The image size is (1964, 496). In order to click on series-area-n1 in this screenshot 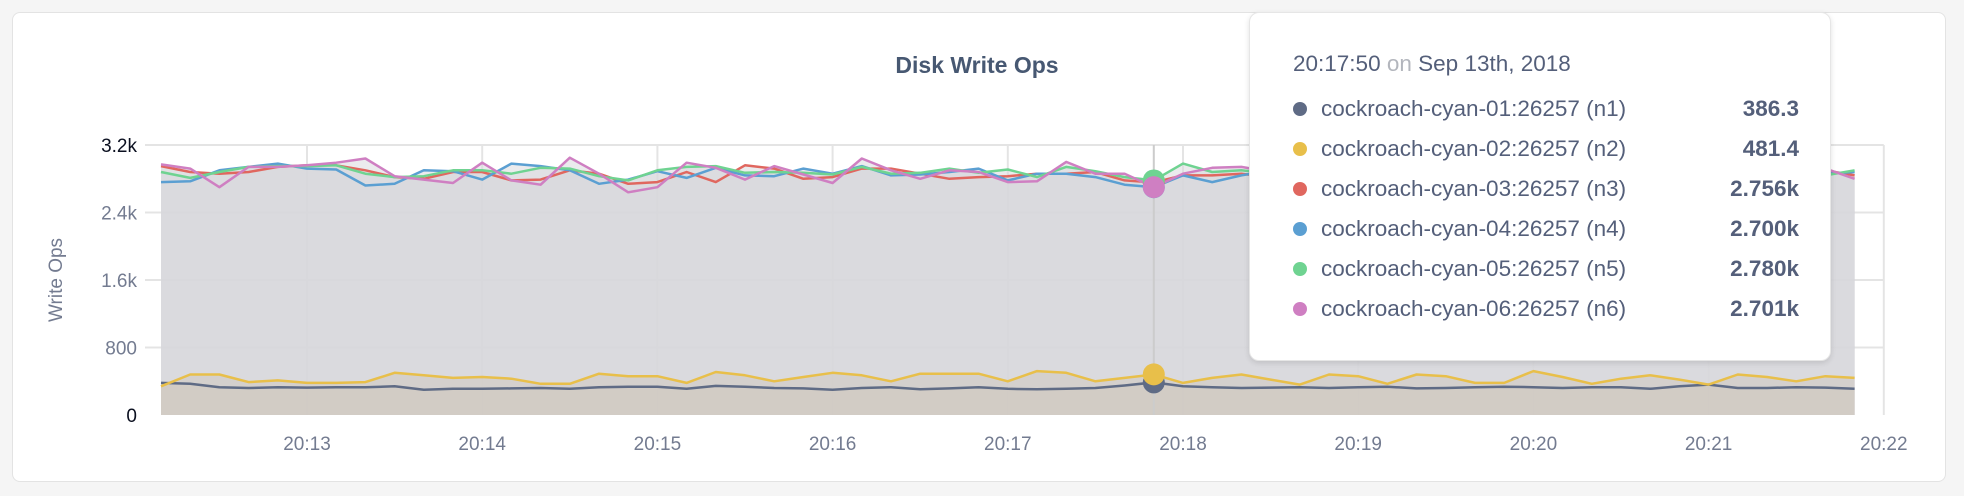, I will do `click(1008, 398)`.